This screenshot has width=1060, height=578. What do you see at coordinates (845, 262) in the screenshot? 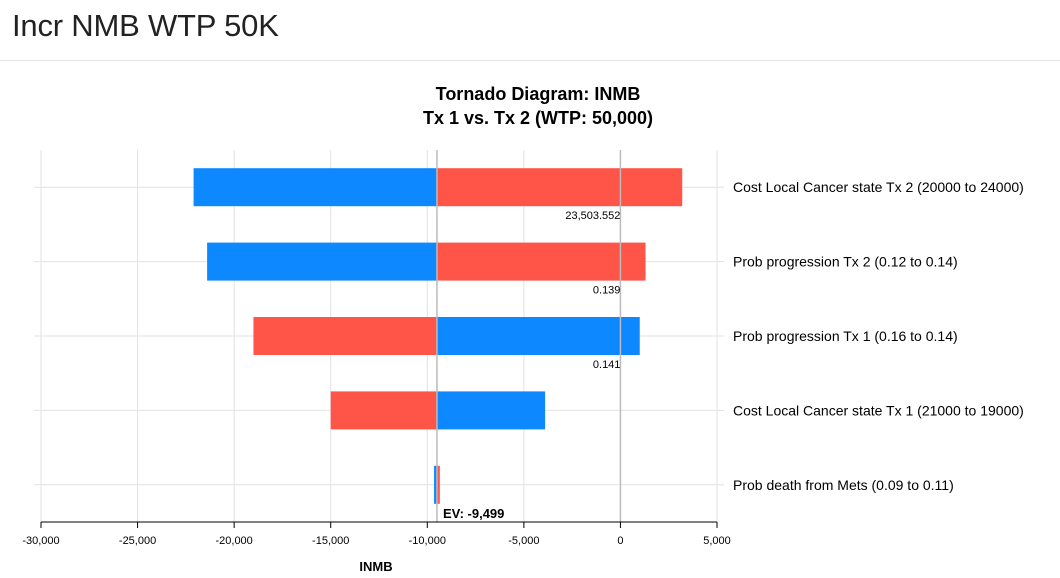
I see `category-label: Prob progression Tx 2 (0.12 to 0.14)` at bounding box center [845, 262].